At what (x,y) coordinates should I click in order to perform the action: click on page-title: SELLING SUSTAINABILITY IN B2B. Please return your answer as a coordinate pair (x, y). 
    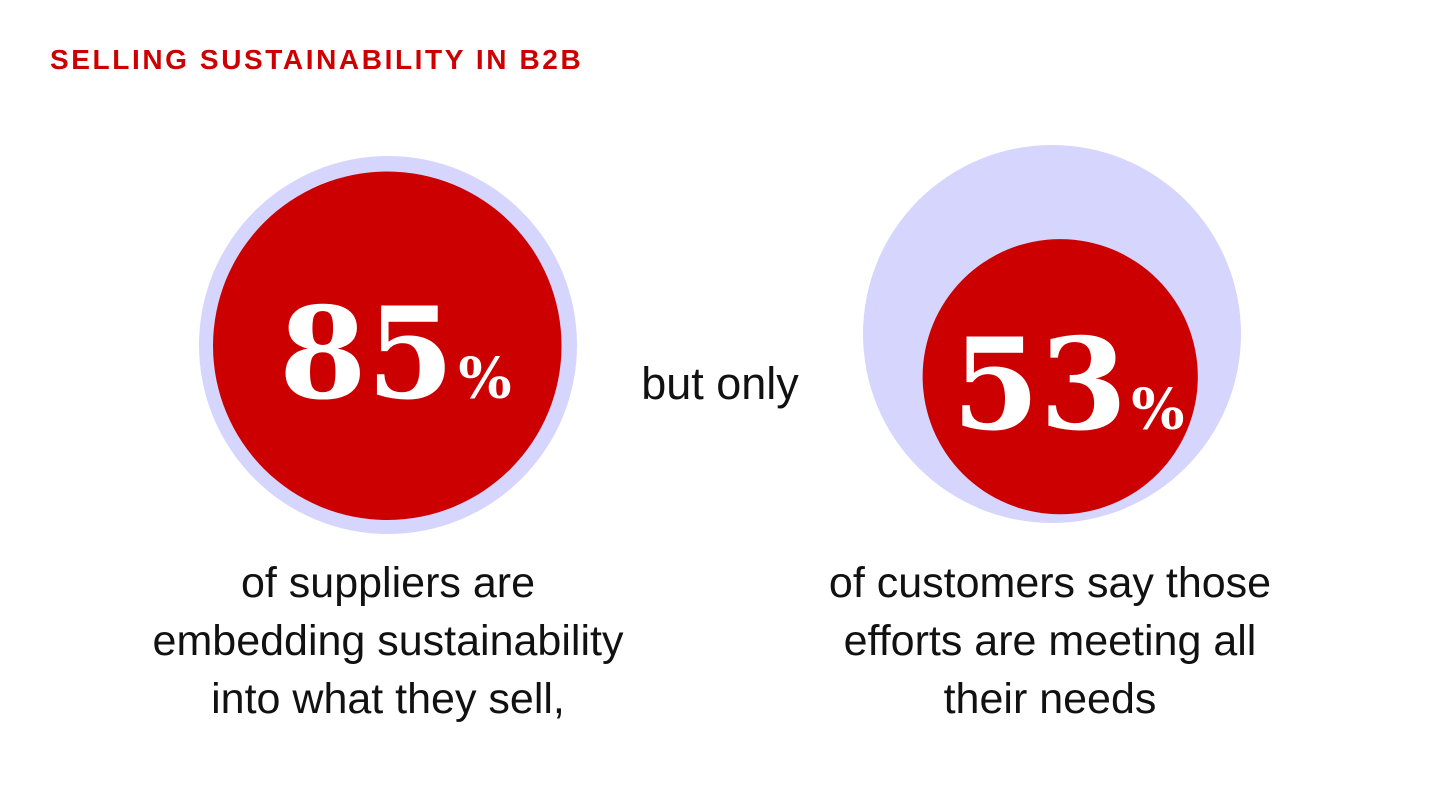
    Looking at the image, I should click on (317, 59).